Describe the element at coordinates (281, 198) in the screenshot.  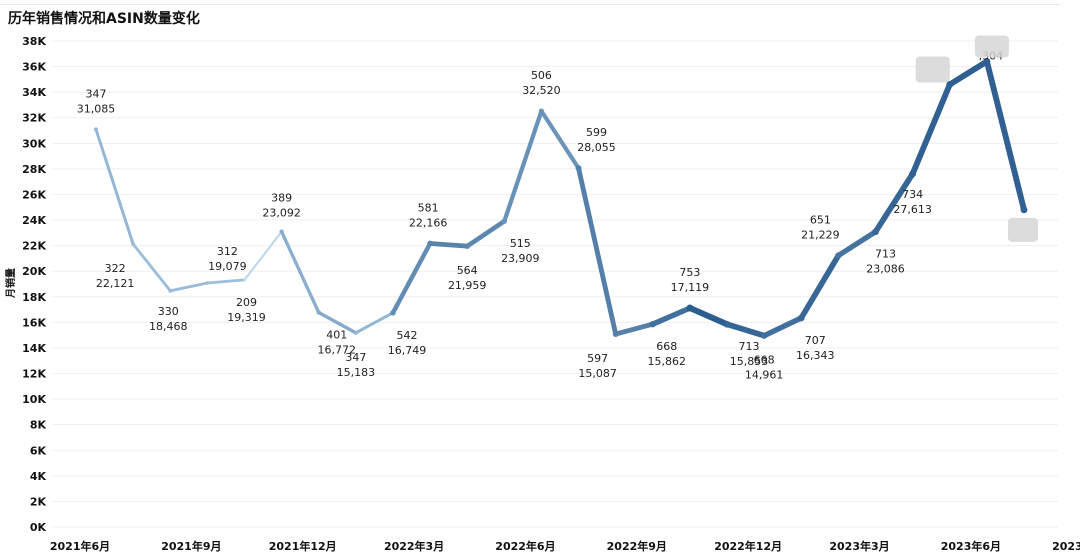
I see `asin-count-label: 389` at that location.